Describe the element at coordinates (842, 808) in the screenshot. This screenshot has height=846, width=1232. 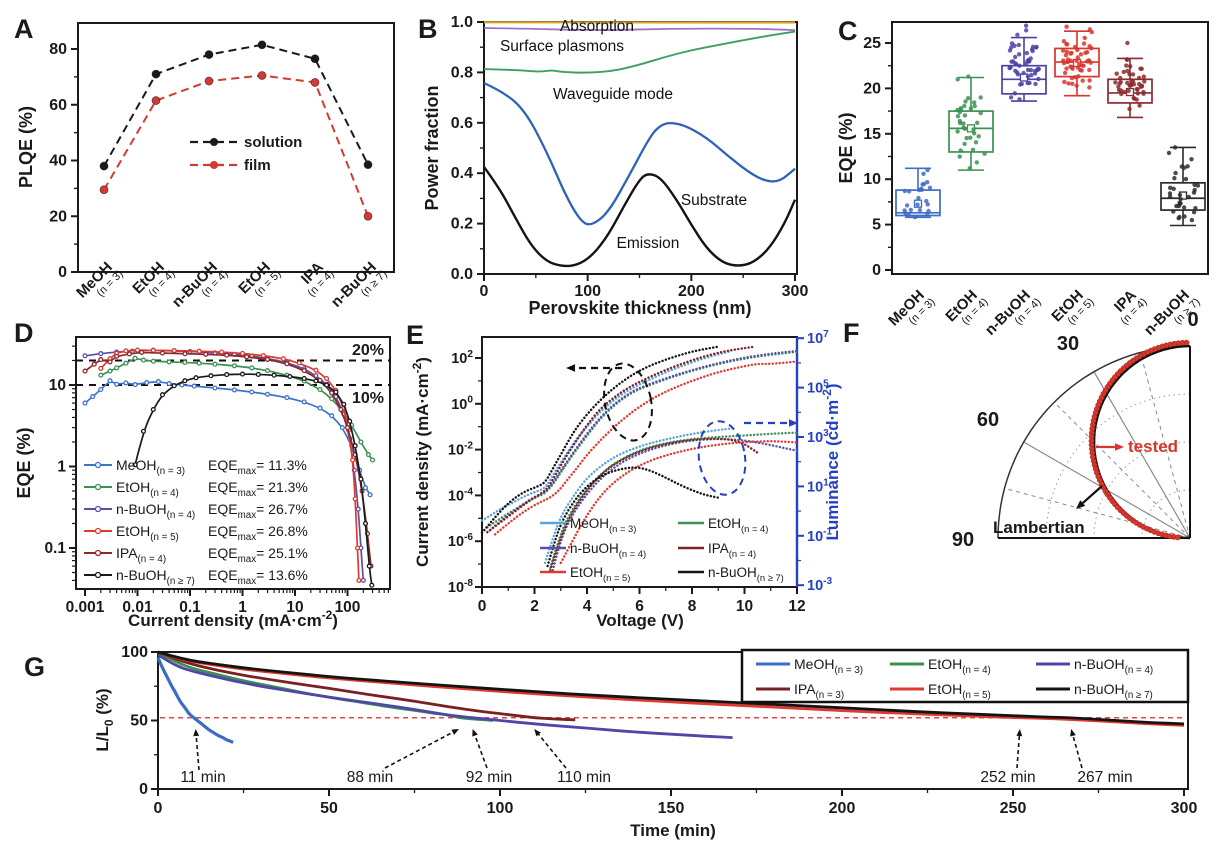
I see `tspan: 200` at that location.